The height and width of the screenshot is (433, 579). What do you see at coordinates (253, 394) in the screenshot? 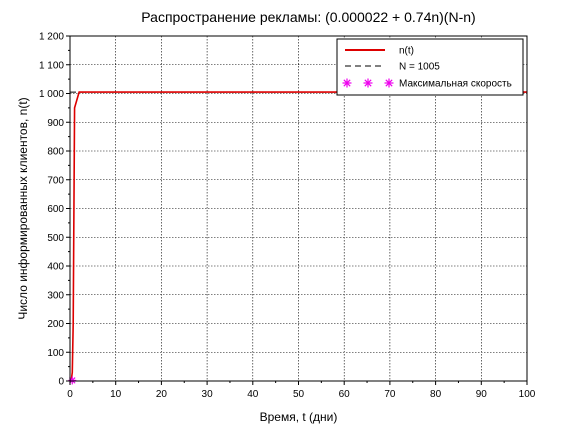
I see `x-tick-label: 40` at bounding box center [253, 394].